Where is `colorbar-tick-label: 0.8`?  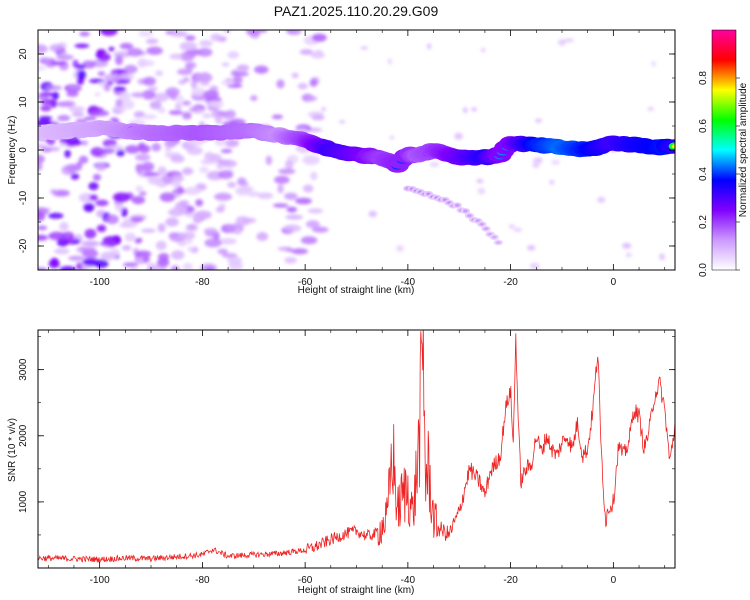 colorbar-tick-label: 0.8 is located at coordinates (703, 78).